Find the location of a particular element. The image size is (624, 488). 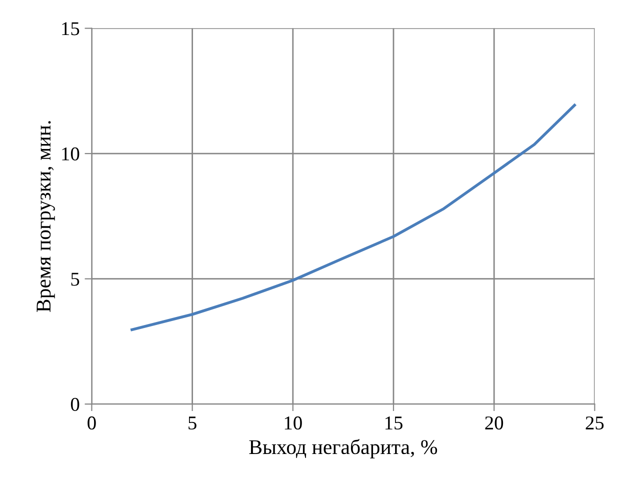

x-tick-label: 0 is located at coordinates (92, 423).